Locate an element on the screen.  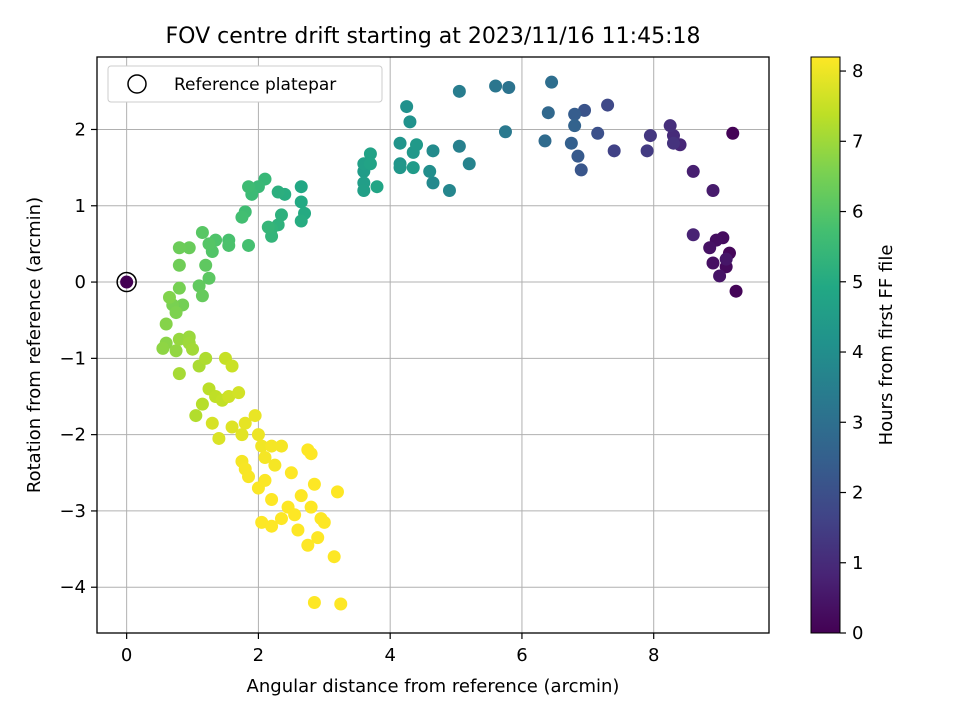
colorbar-gradient is located at coordinates (825, 345).